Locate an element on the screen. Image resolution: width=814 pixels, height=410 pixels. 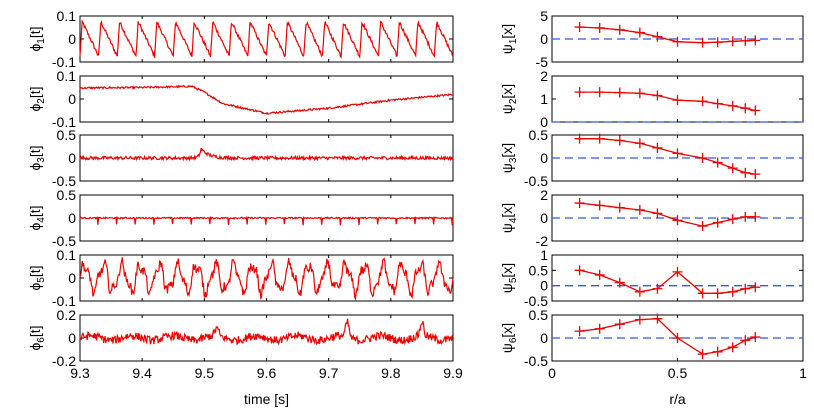
psi6-xtick-label: 1 is located at coordinates (803, 373).